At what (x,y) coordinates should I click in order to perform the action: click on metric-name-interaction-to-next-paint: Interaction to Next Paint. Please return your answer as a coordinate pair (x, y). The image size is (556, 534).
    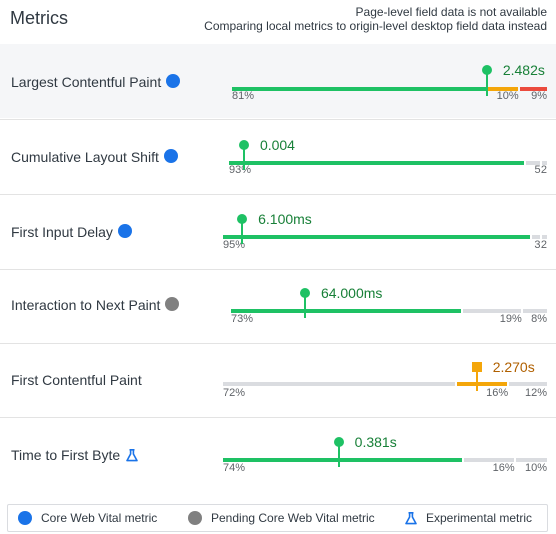
    Looking at the image, I should click on (95, 305).